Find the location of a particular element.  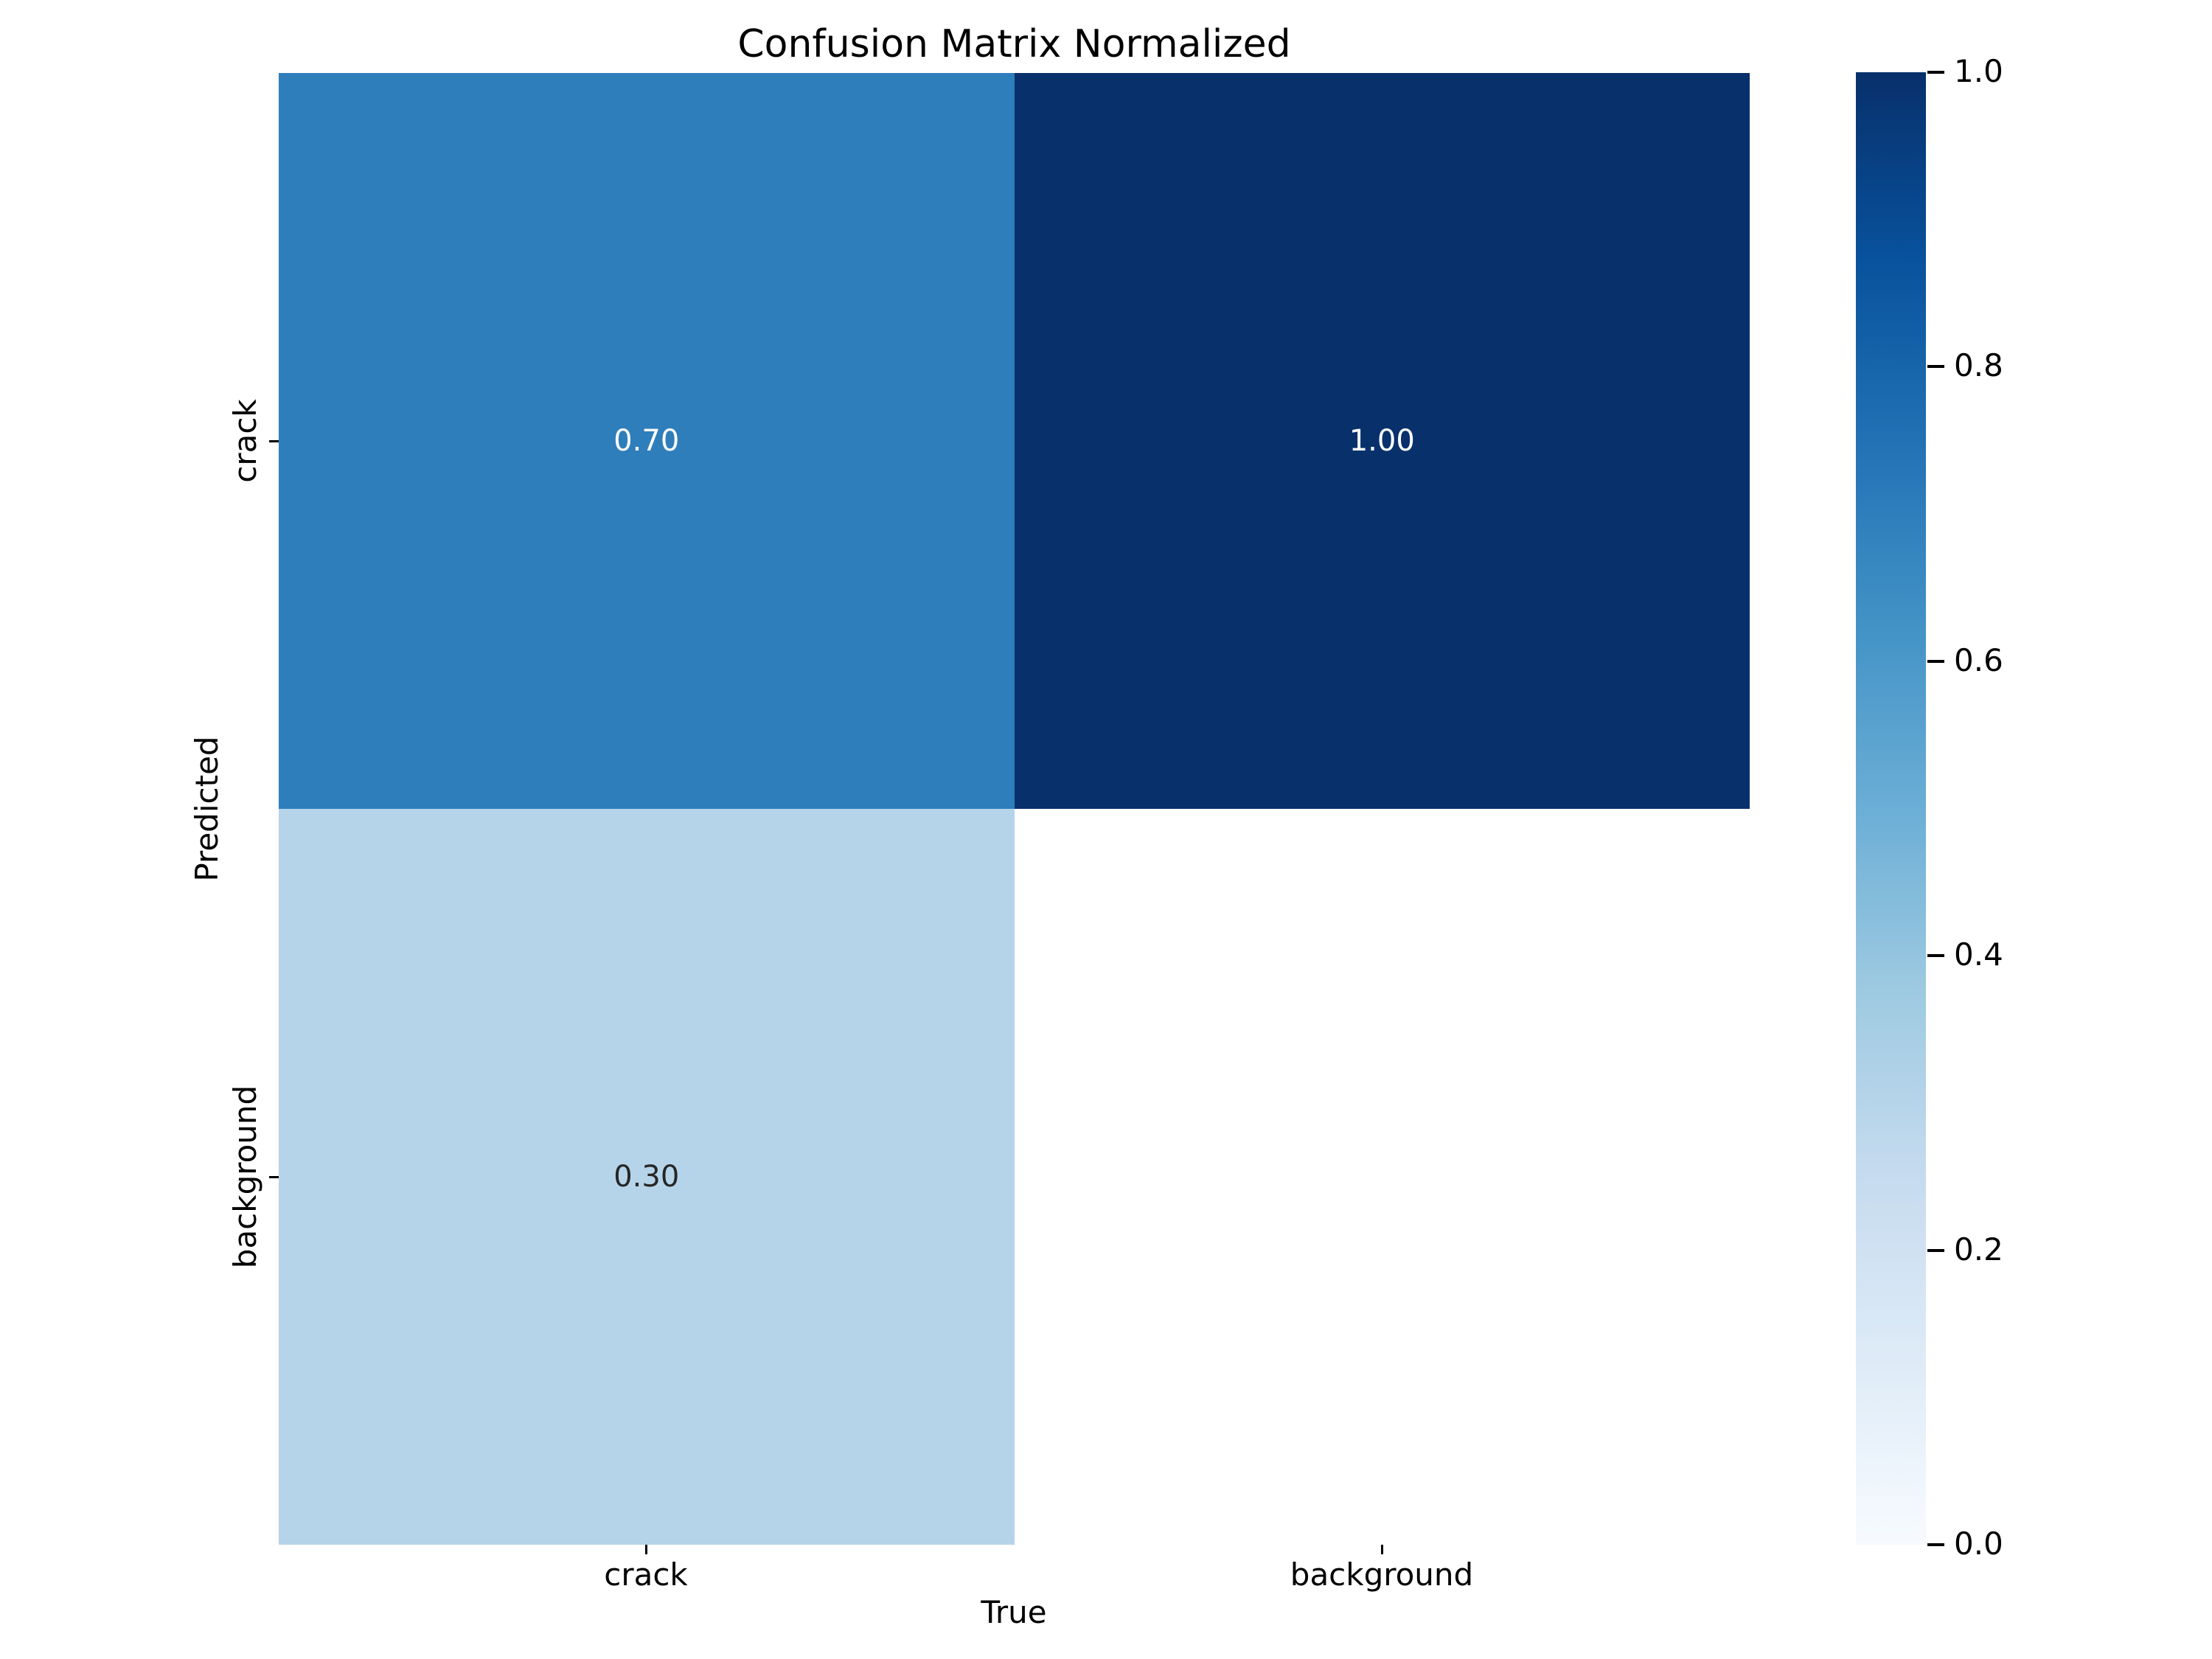

y-tick-mark-background is located at coordinates (274, 1177).